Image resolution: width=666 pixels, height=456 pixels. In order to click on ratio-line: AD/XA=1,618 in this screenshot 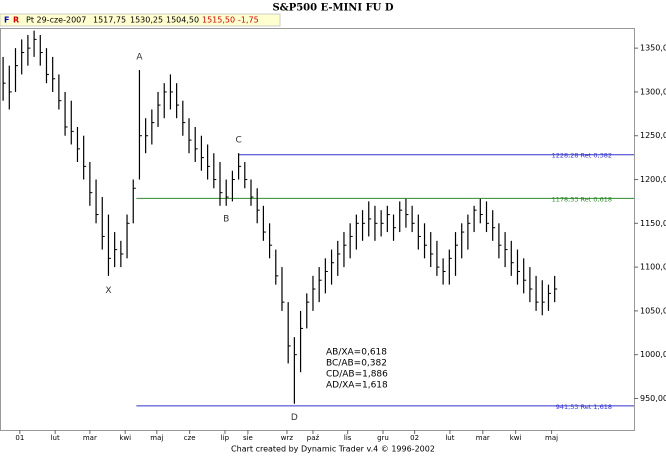, I will do `click(357, 386)`.